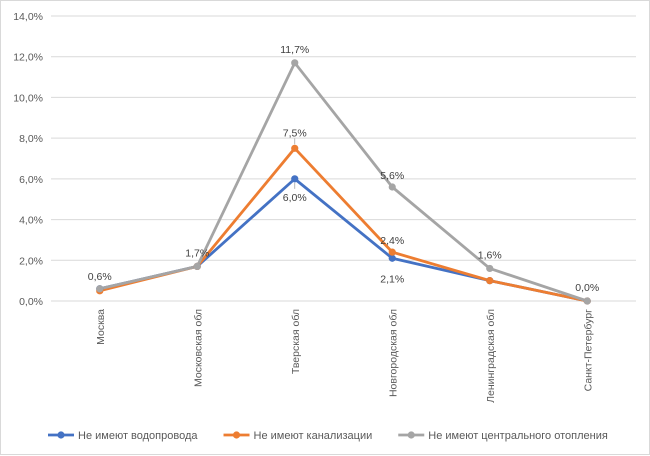 The width and height of the screenshot is (650, 456). What do you see at coordinates (392, 241) in the screenshot?
I see `data-label: 2,4%` at bounding box center [392, 241].